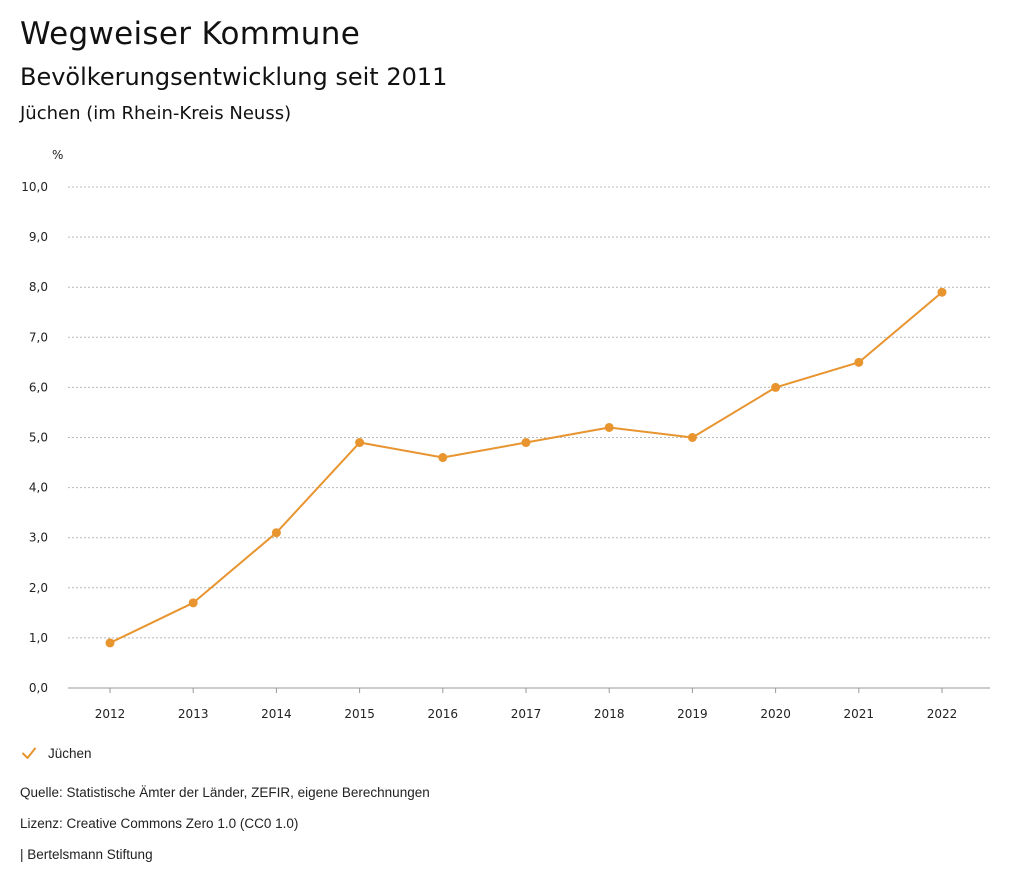  What do you see at coordinates (38, 588) in the screenshot?
I see `y-tick-label: 2,0` at bounding box center [38, 588].